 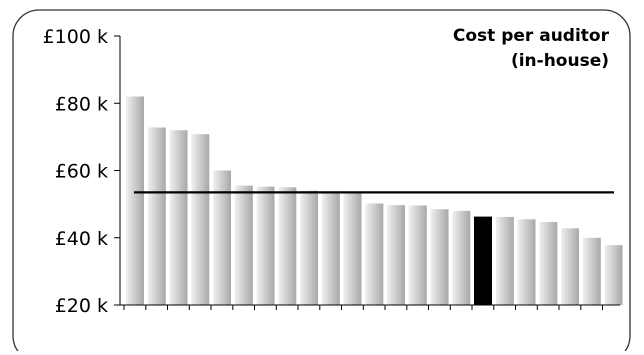 What do you see at coordinates (81, 239) in the screenshot?
I see `y-tick-label: £40 k` at bounding box center [81, 239].